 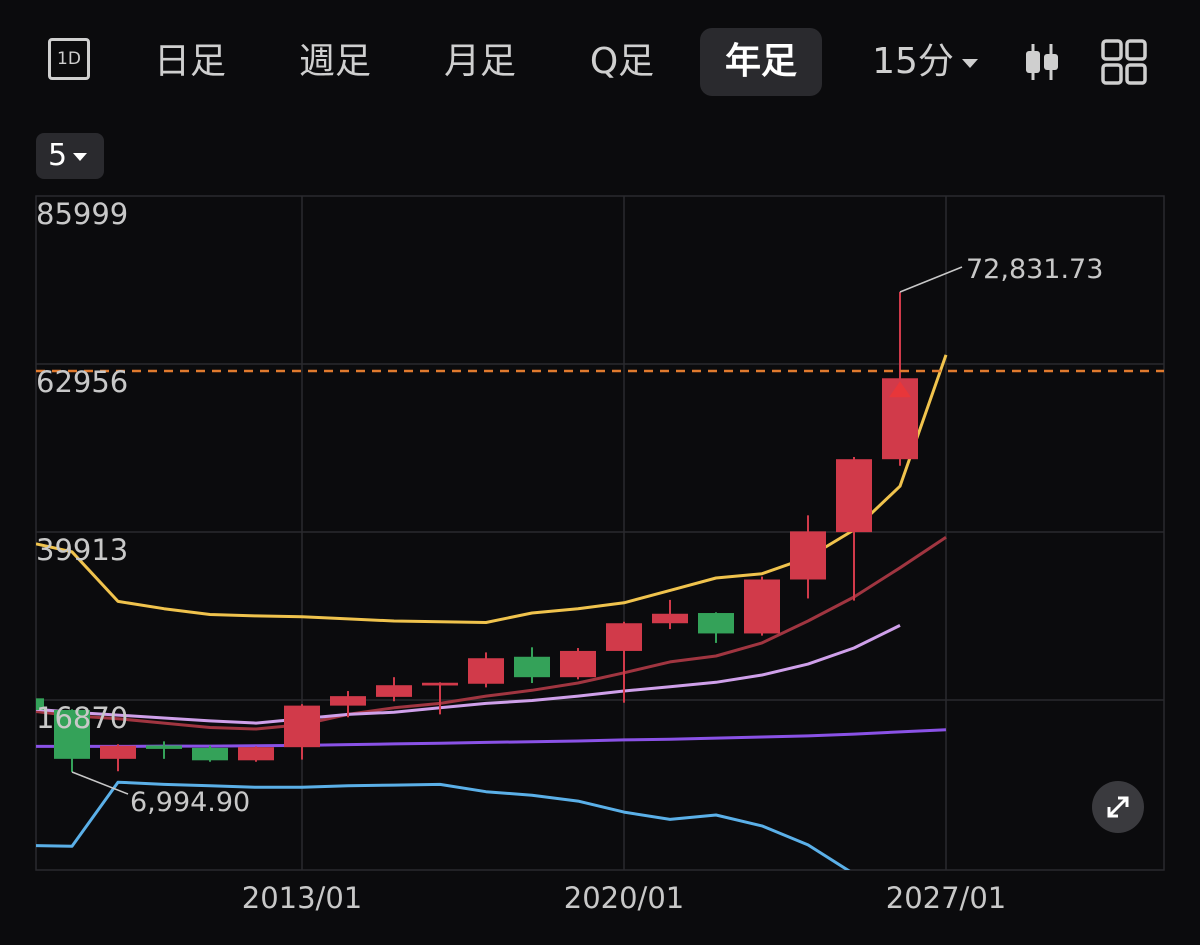 I want to click on candle-2010, so click(x=164, y=750).